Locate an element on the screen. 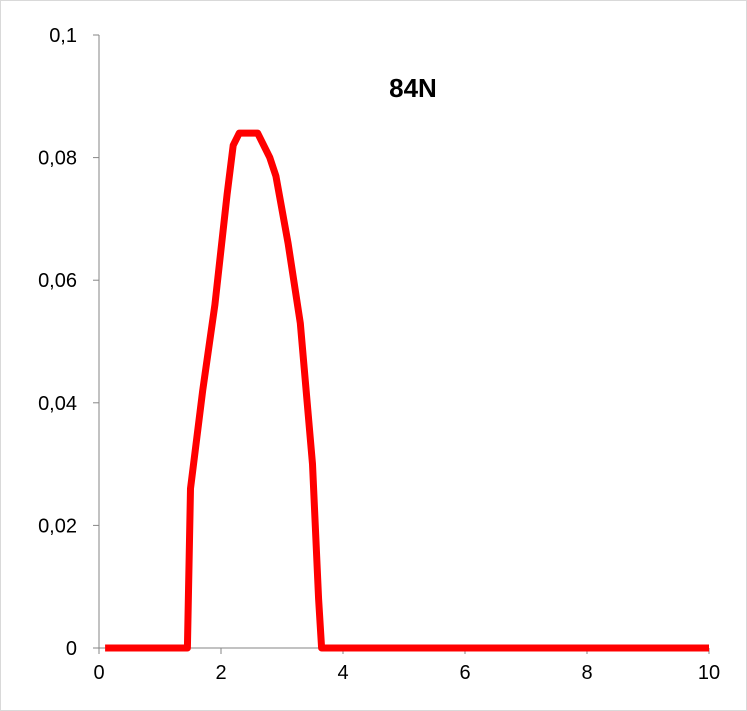 The image size is (747, 711). y-axis-ticks: 0 0,02 0,04 0,06 0,08 0,1 is located at coordinates (68, 342).